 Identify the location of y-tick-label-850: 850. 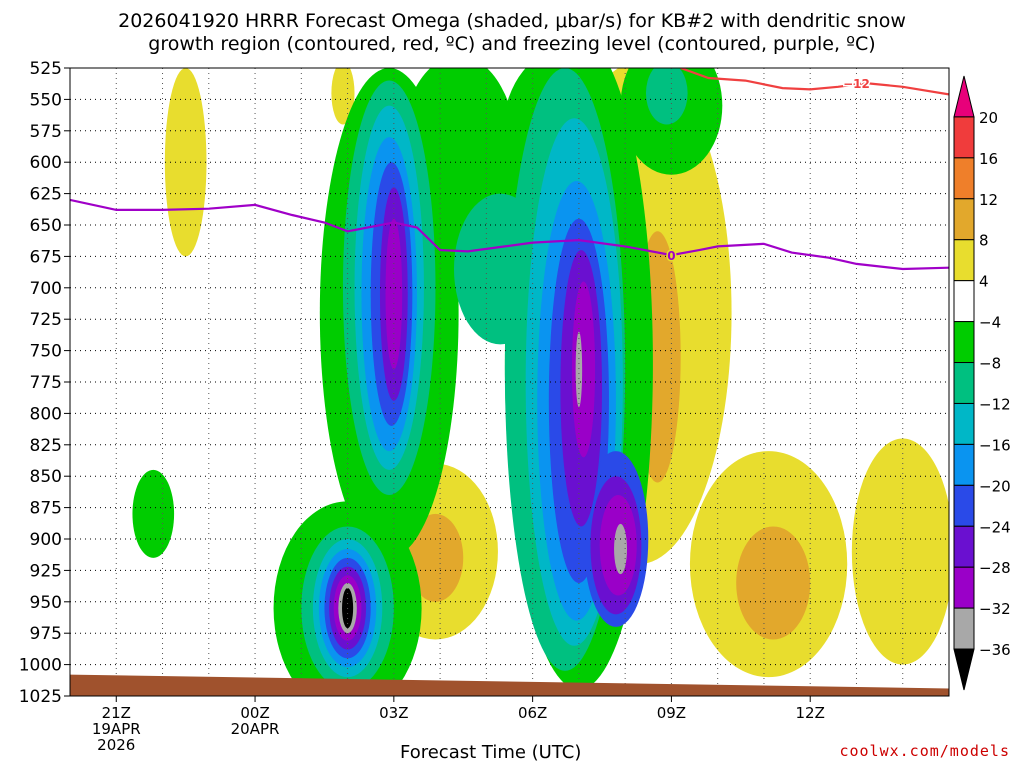
(46, 477).